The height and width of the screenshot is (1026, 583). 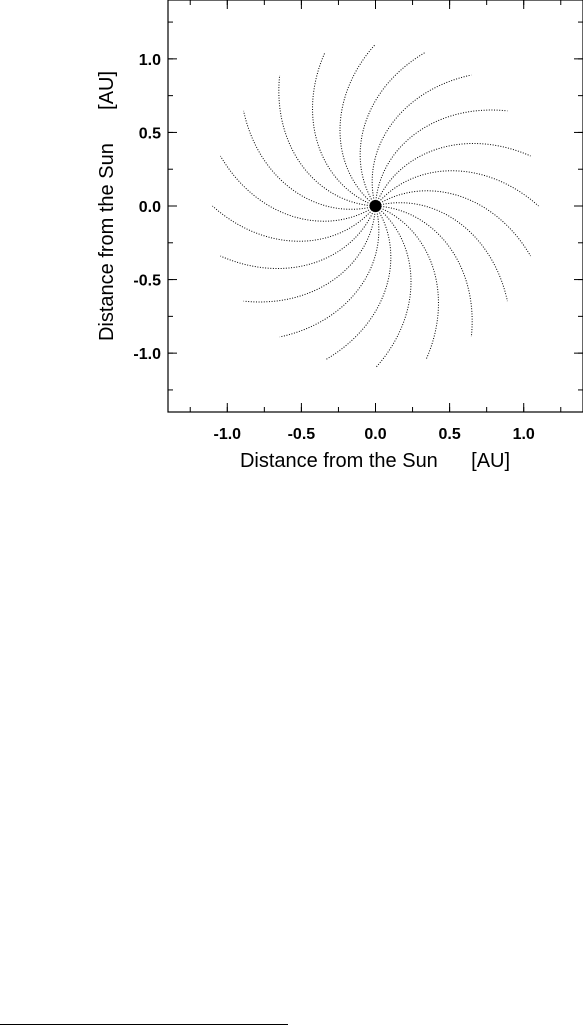 I want to click on x-tick-label: 0.5, so click(x=449, y=434).